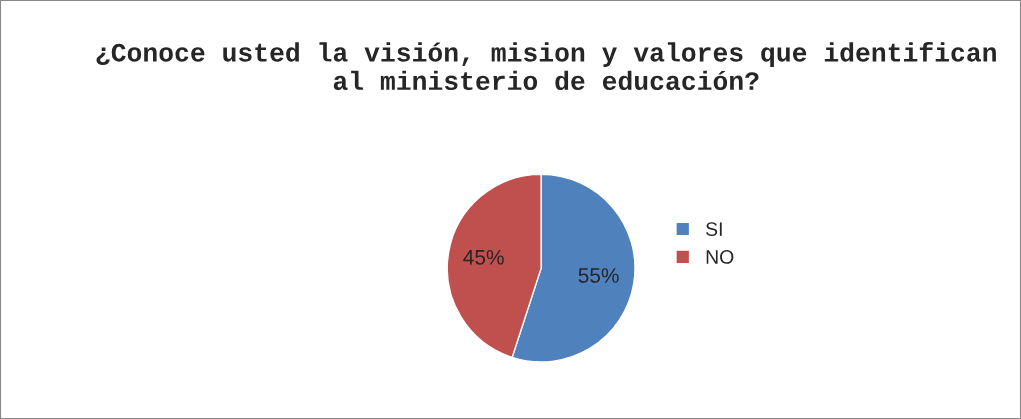  Describe the element at coordinates (714, 229) in the screenshot. I see `legend-label: SI` at that location.